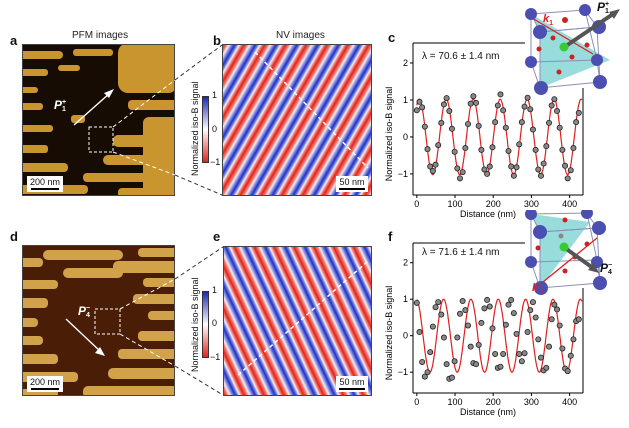 The image size is (629, 428). Describe the element at coordinates (405, 137) in the screenshot. I see `y-tick-label: 0` at that location.